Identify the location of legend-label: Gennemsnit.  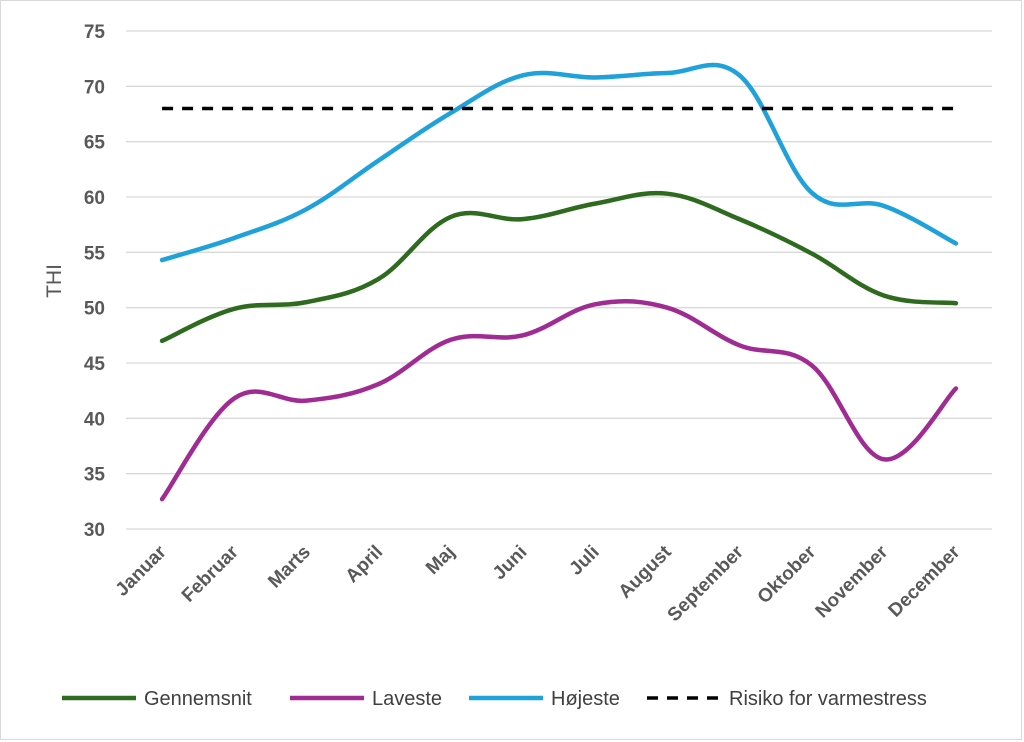
(198, 699).